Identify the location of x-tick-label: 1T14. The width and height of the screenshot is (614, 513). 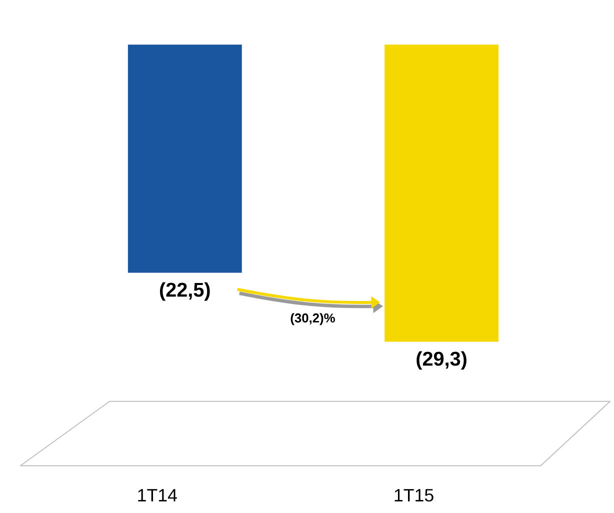
(157, 495).